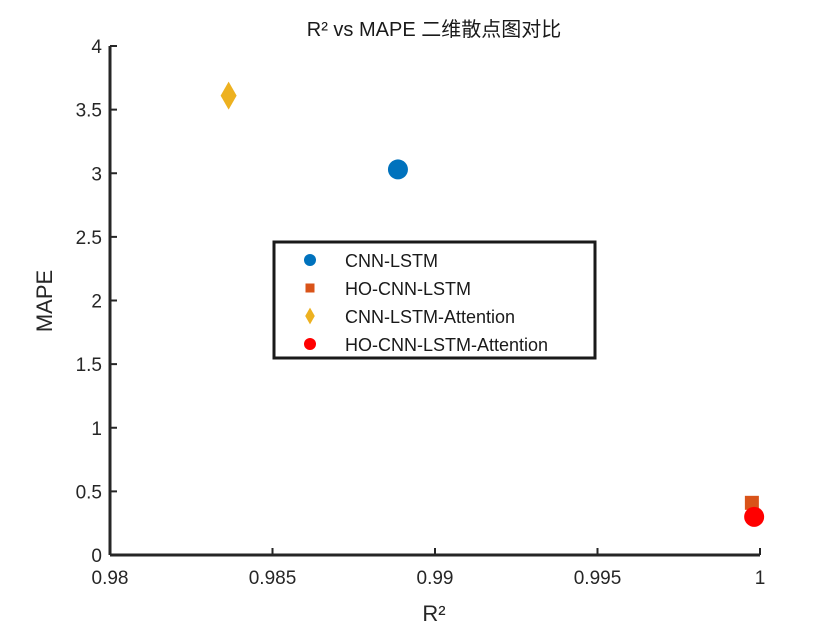  Describe the element at coordinates (310, 288) in the screenshot. I see `legend-marker-ho-cnn-lstm` at that location.